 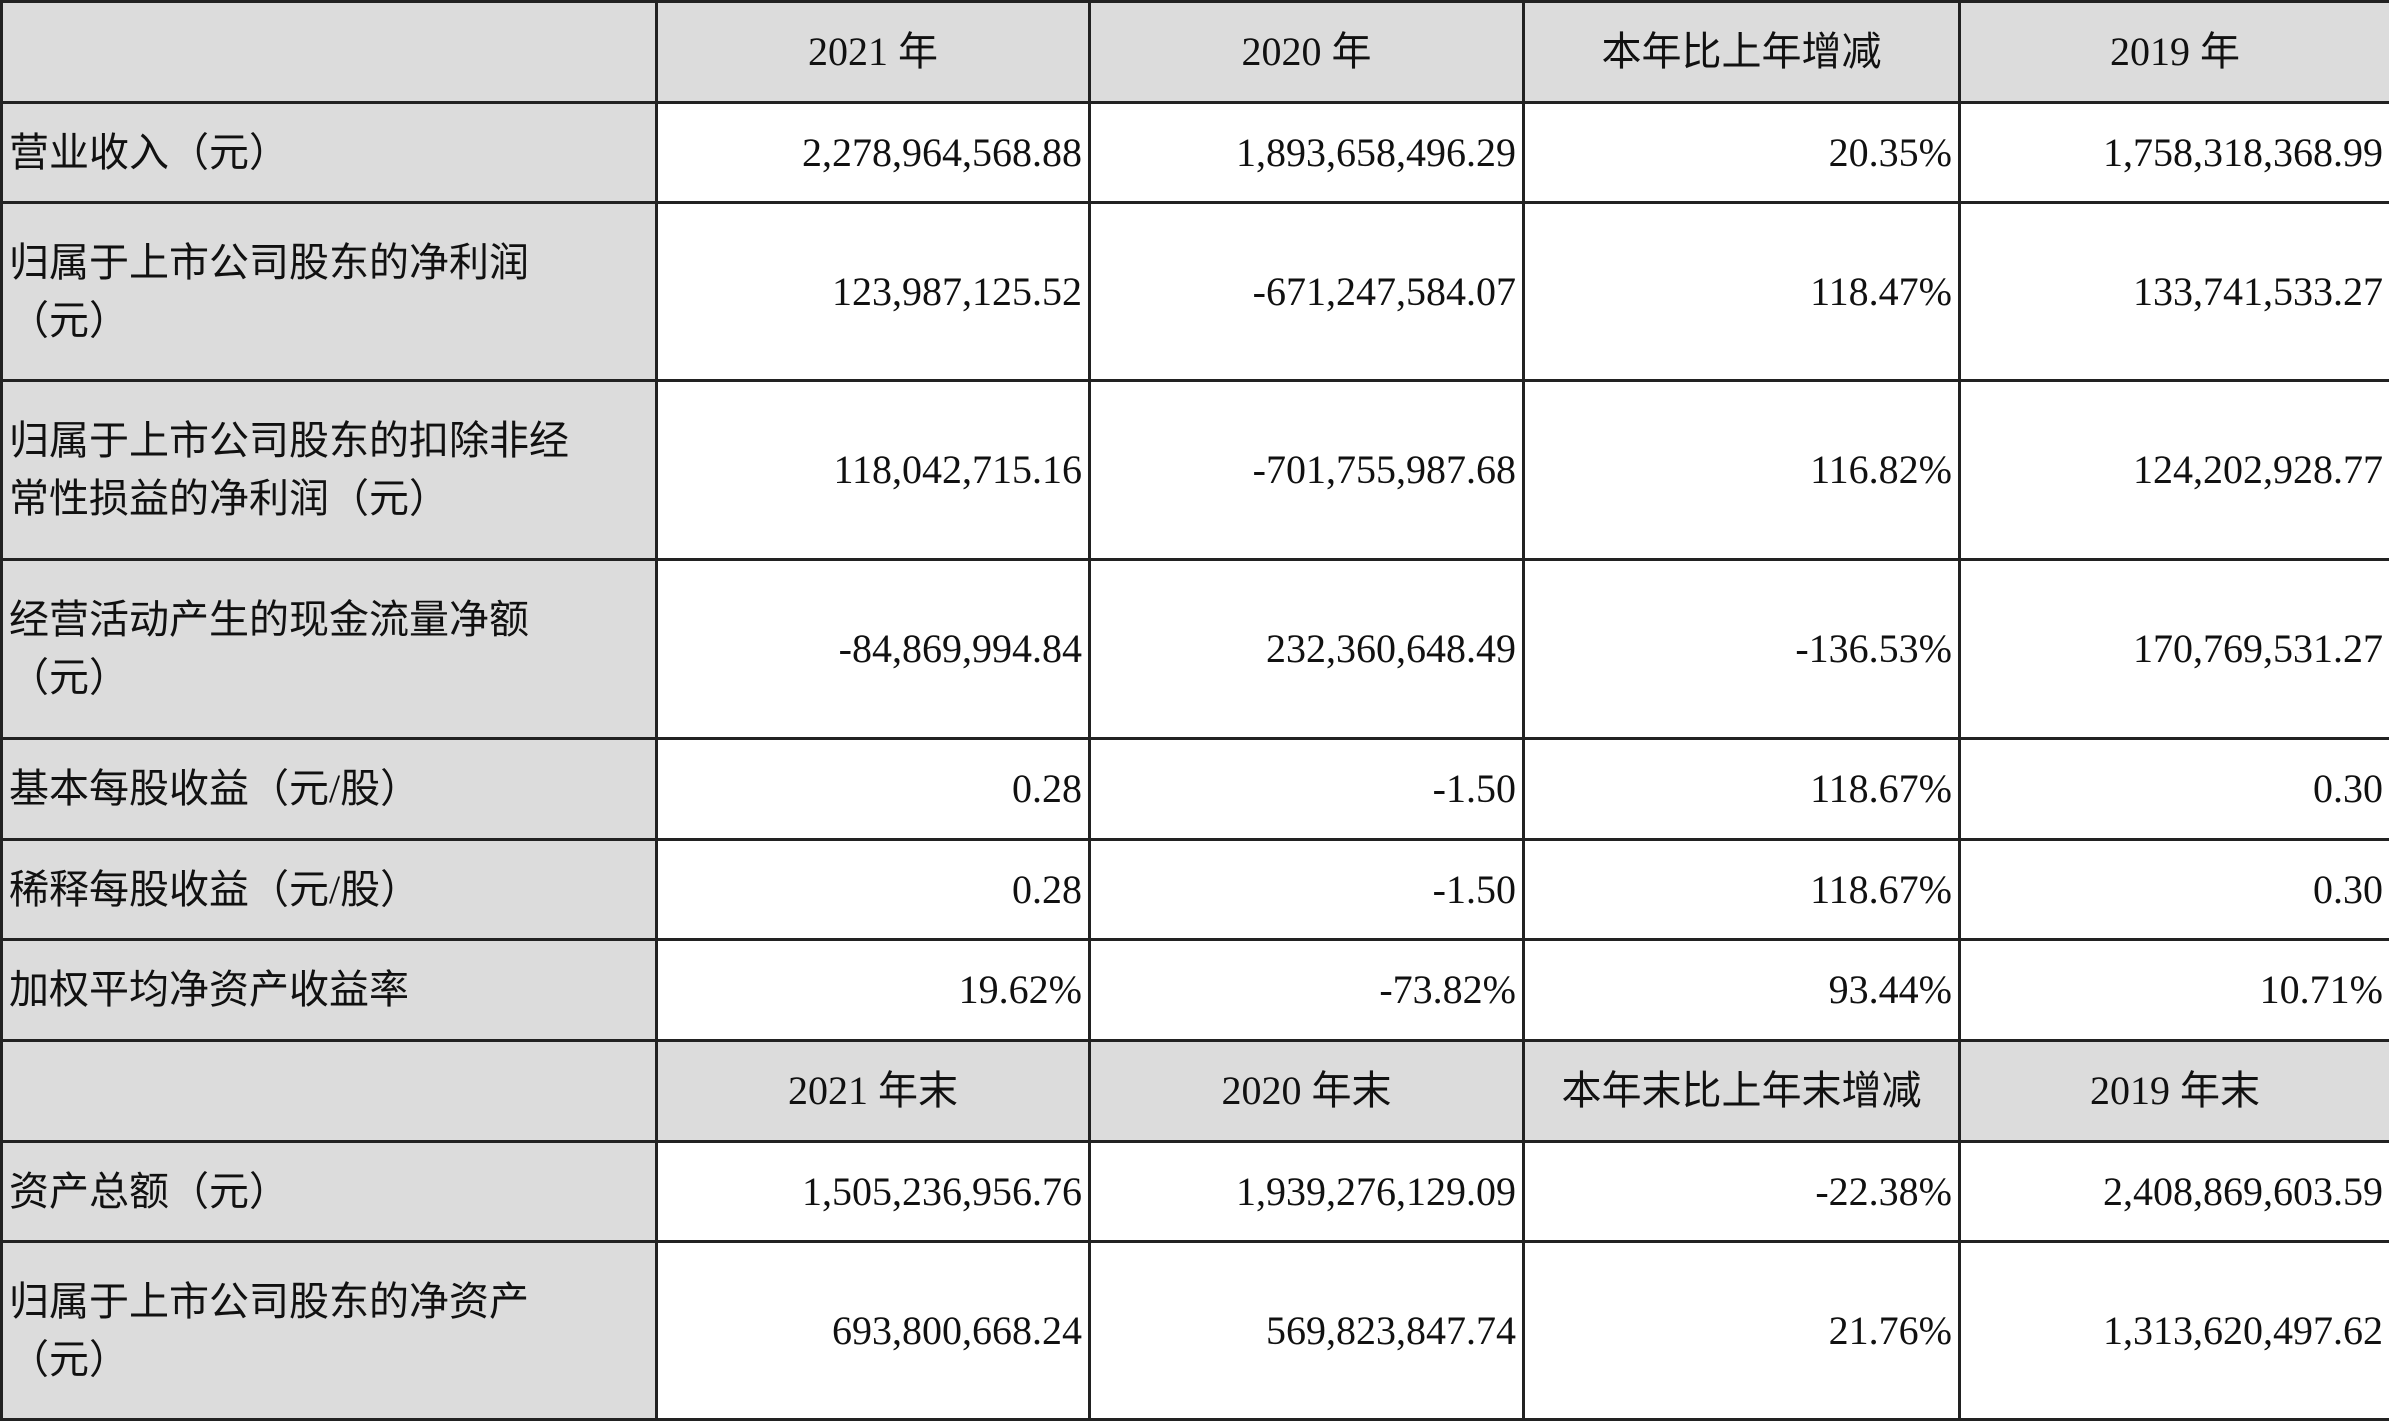 I want to click on row-label-cell: 基本每股收益（元/股）, so click(x=329, y=789).